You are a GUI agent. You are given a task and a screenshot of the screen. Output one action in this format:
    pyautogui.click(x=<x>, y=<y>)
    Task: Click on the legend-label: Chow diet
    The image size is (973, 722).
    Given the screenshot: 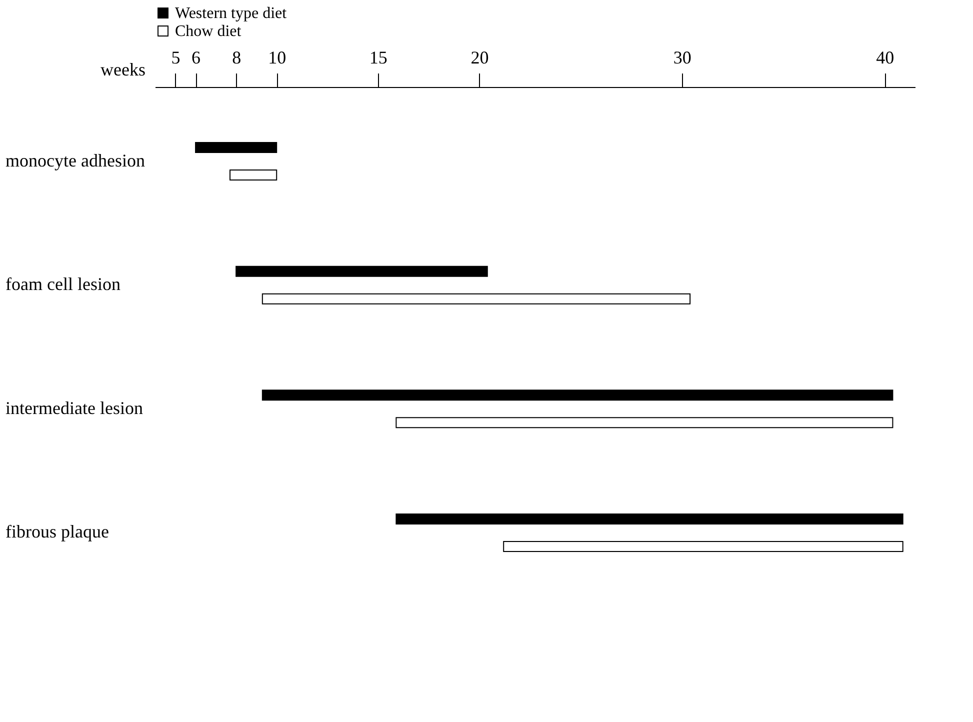 What is the action you would take?
    pyautogui.click(x=208, y=31)
    